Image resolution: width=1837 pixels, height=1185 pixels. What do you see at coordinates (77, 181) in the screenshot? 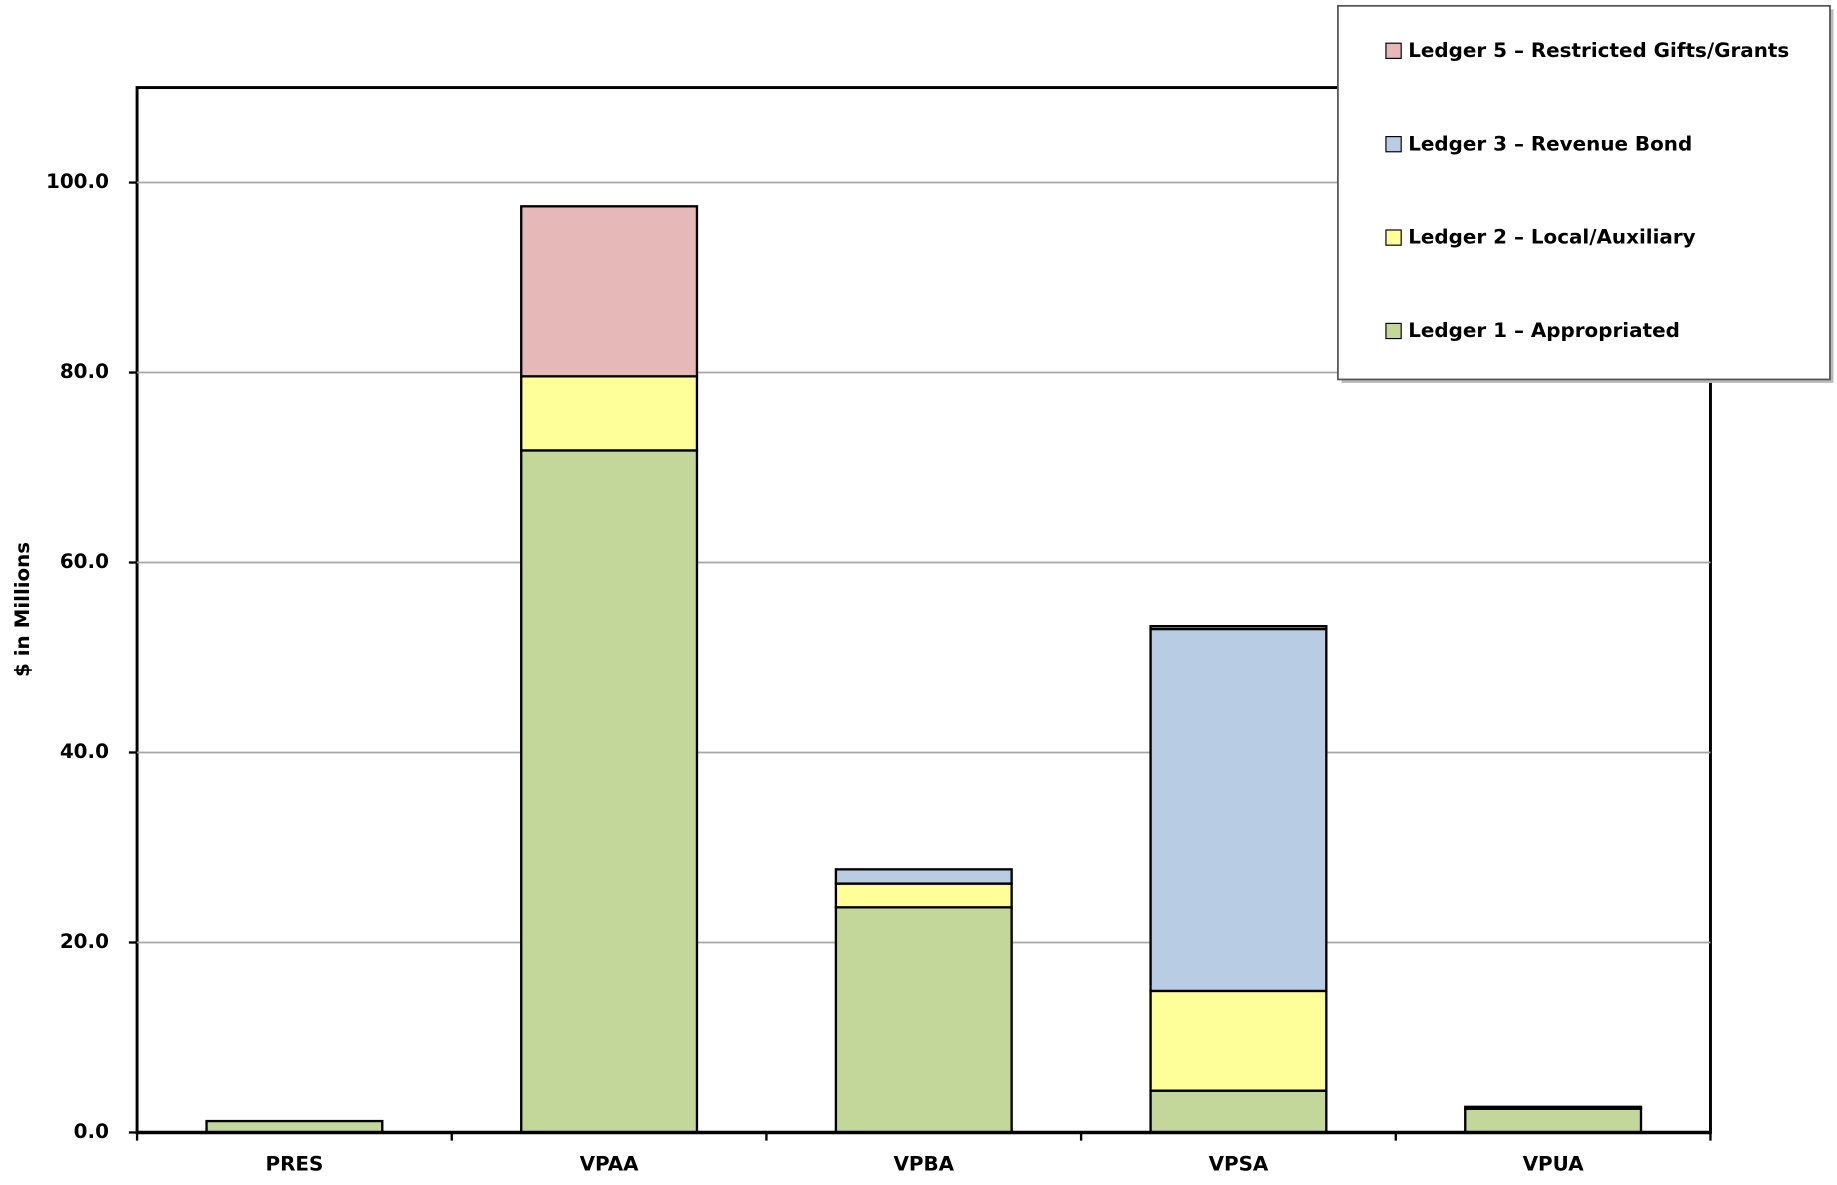
I see `y-tick-label: 100.0` at bounding box center [77, 181].